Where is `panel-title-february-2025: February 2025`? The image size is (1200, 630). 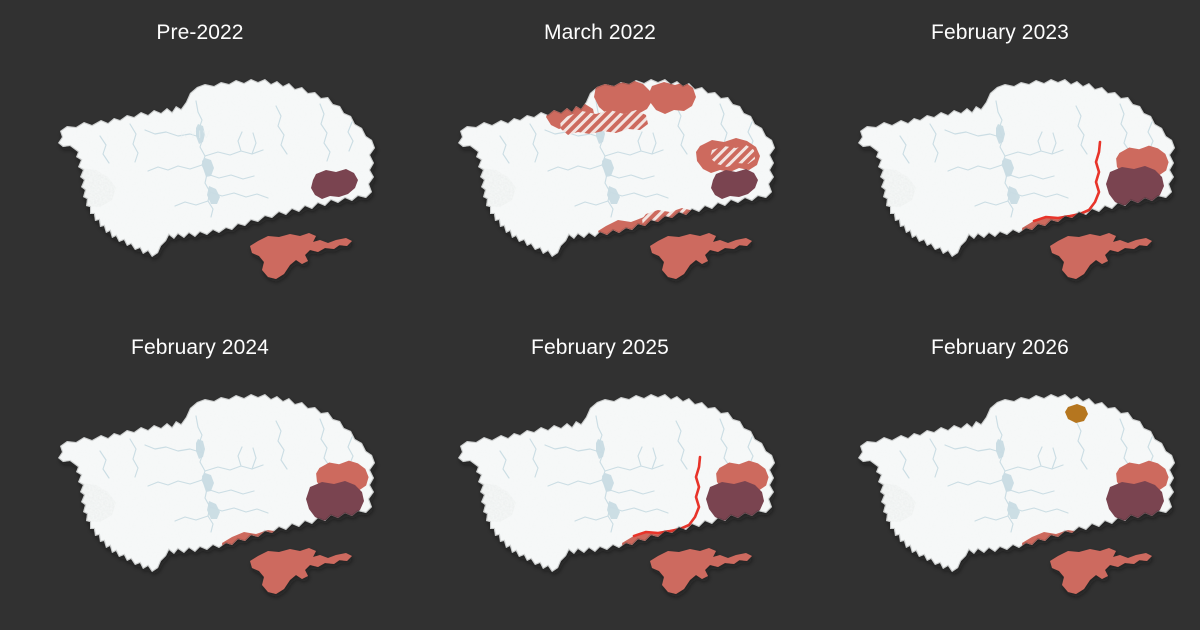 panel-title-february-2025: February 2025 is located at coordinates (600, 347).